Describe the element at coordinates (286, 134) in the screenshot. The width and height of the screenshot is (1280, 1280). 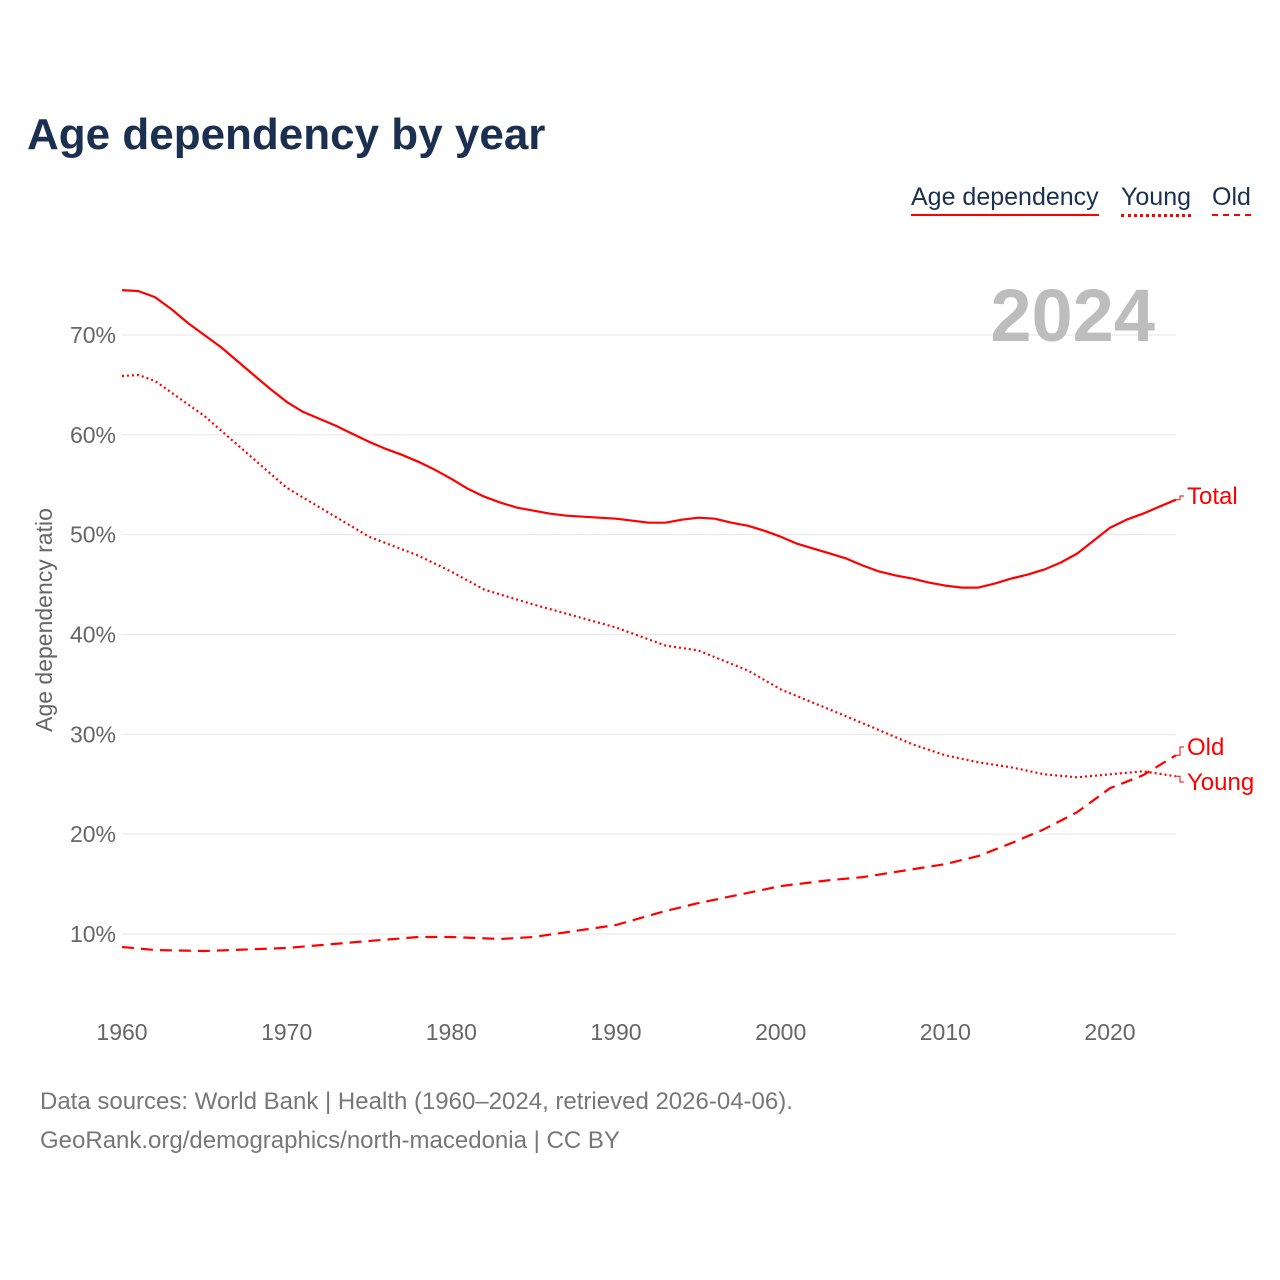
I see `chart-title: Age dependency by year` at that location.